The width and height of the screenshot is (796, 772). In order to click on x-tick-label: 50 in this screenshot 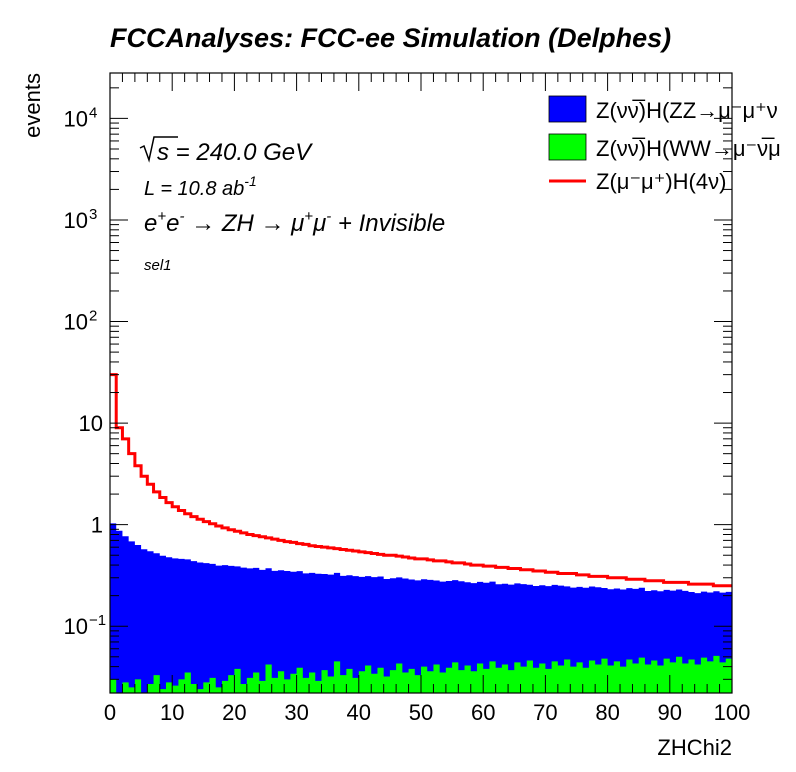, I will do `click(421, 712)`.